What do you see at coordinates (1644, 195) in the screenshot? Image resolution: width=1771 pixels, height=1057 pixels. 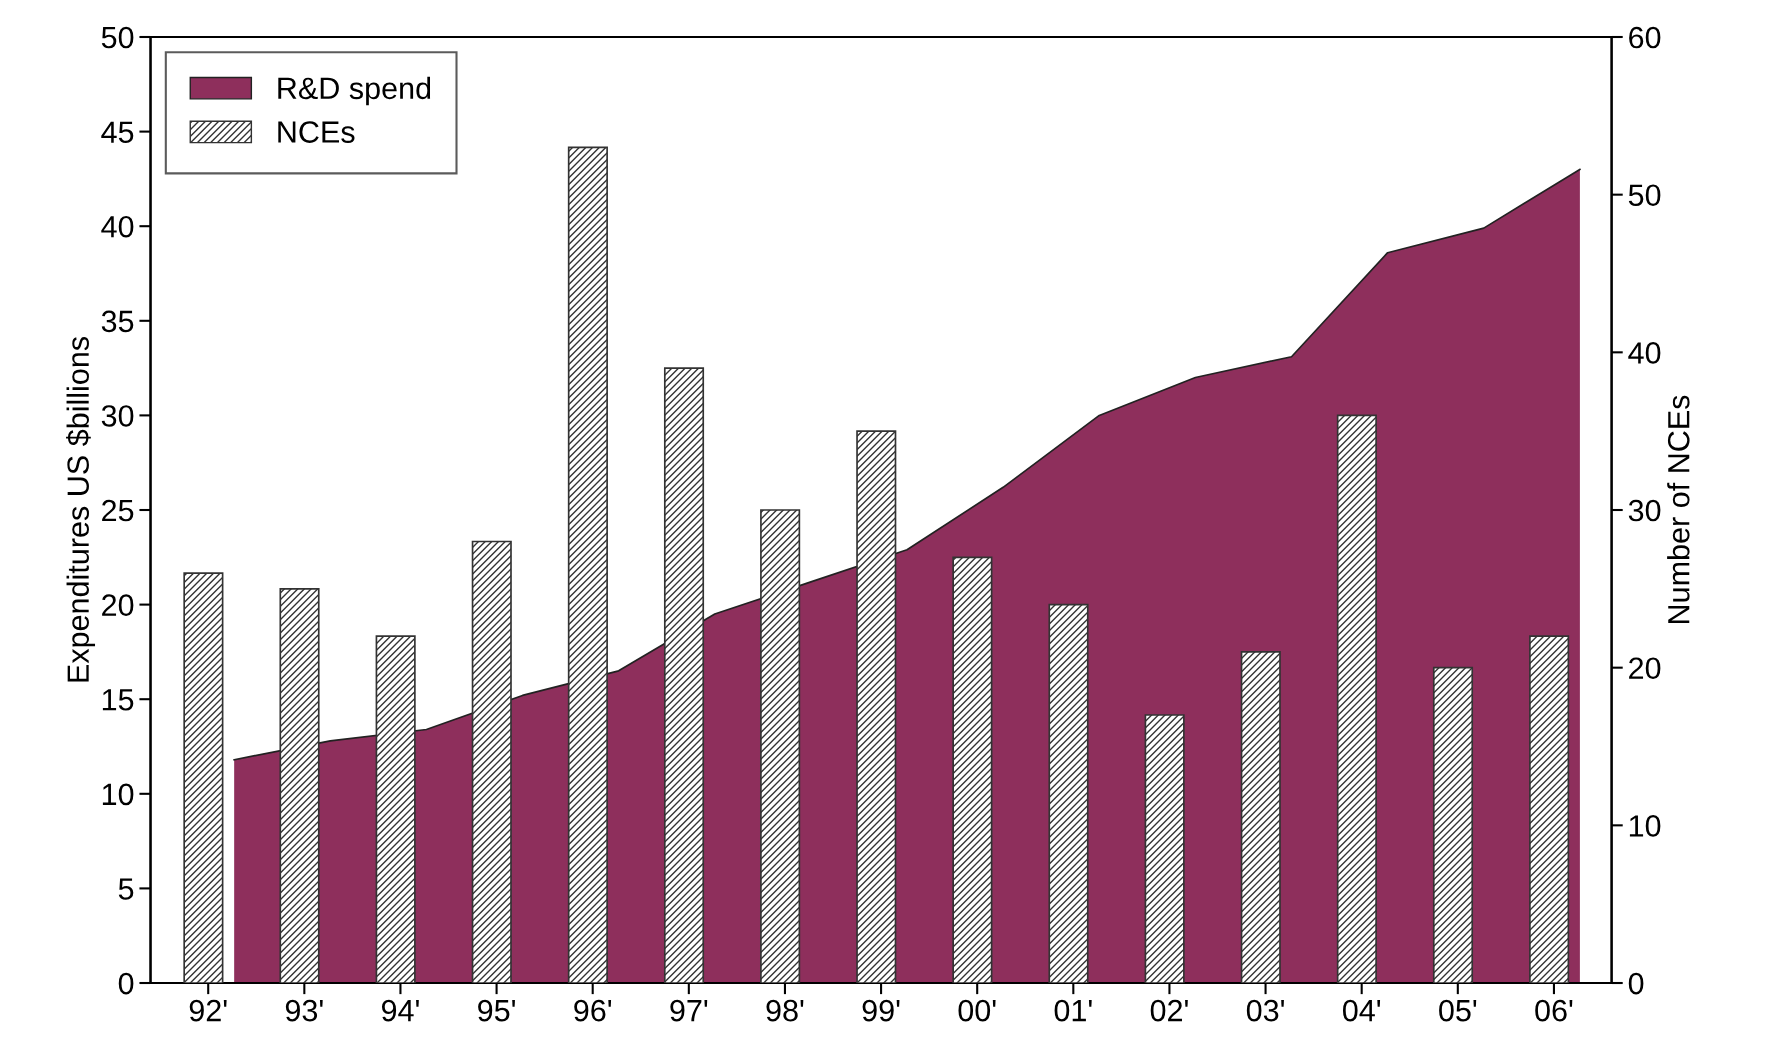 I see `y2-tick-label: 50` at bounding box center [1644, 195].